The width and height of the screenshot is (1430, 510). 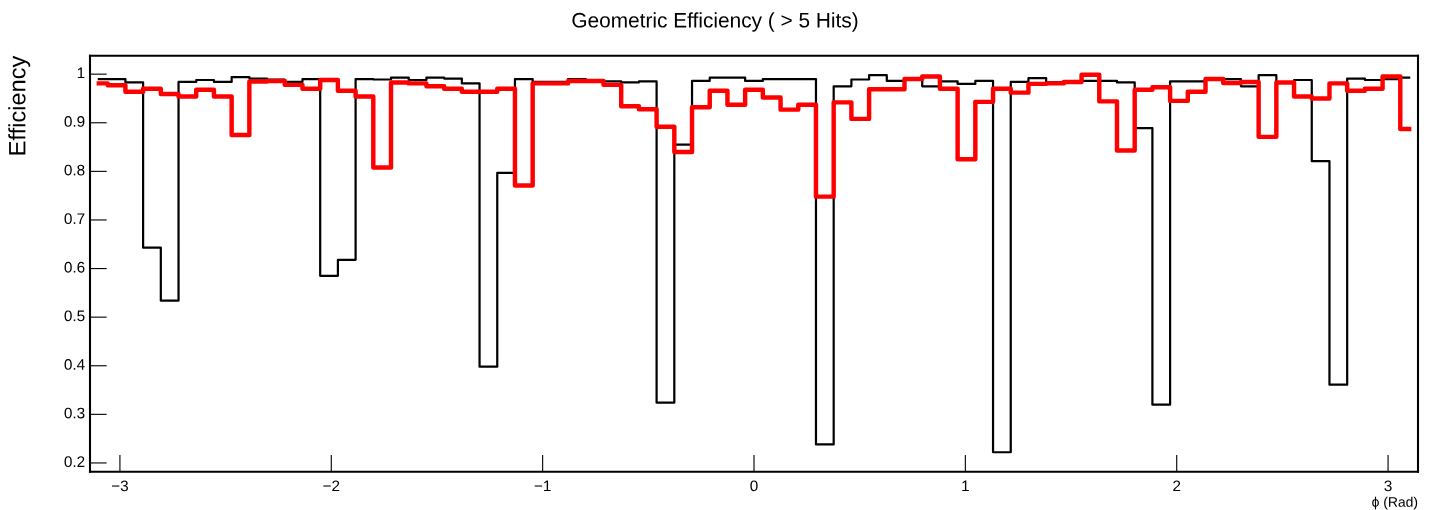 I want to click on x-tick-label: 2, so click(x=1177, y=486).